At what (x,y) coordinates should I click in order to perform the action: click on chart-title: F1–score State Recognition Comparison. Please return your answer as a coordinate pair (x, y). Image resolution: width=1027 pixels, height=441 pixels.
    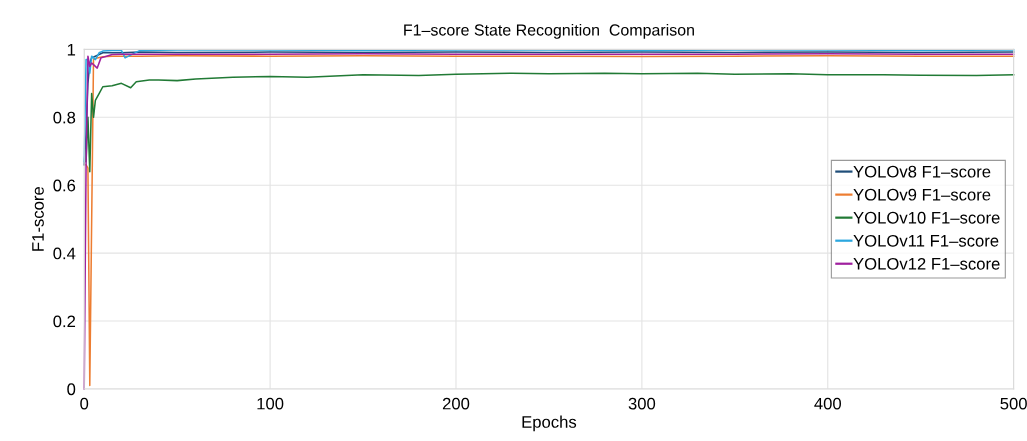
    Looking at the image, I should click on (549, 31).